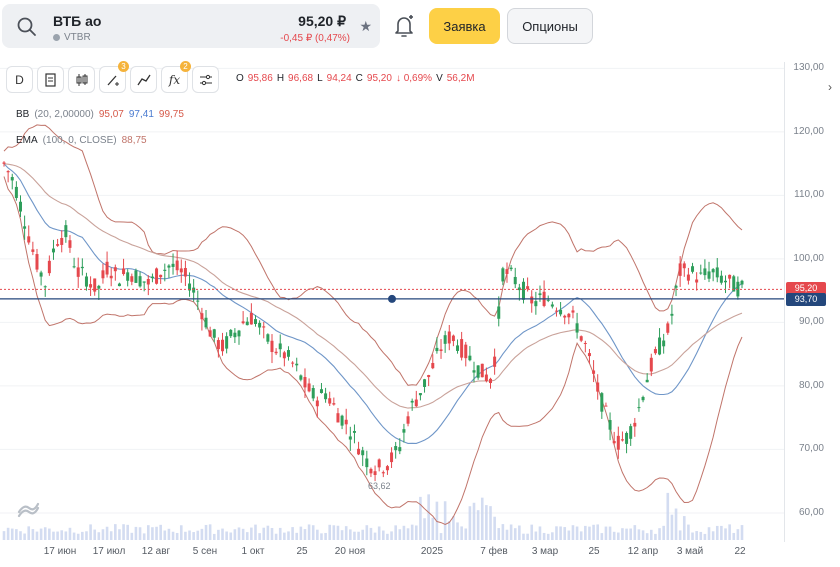 The image size is (840, 567). I want to click on order-button: Заявка, so click(464, 26).